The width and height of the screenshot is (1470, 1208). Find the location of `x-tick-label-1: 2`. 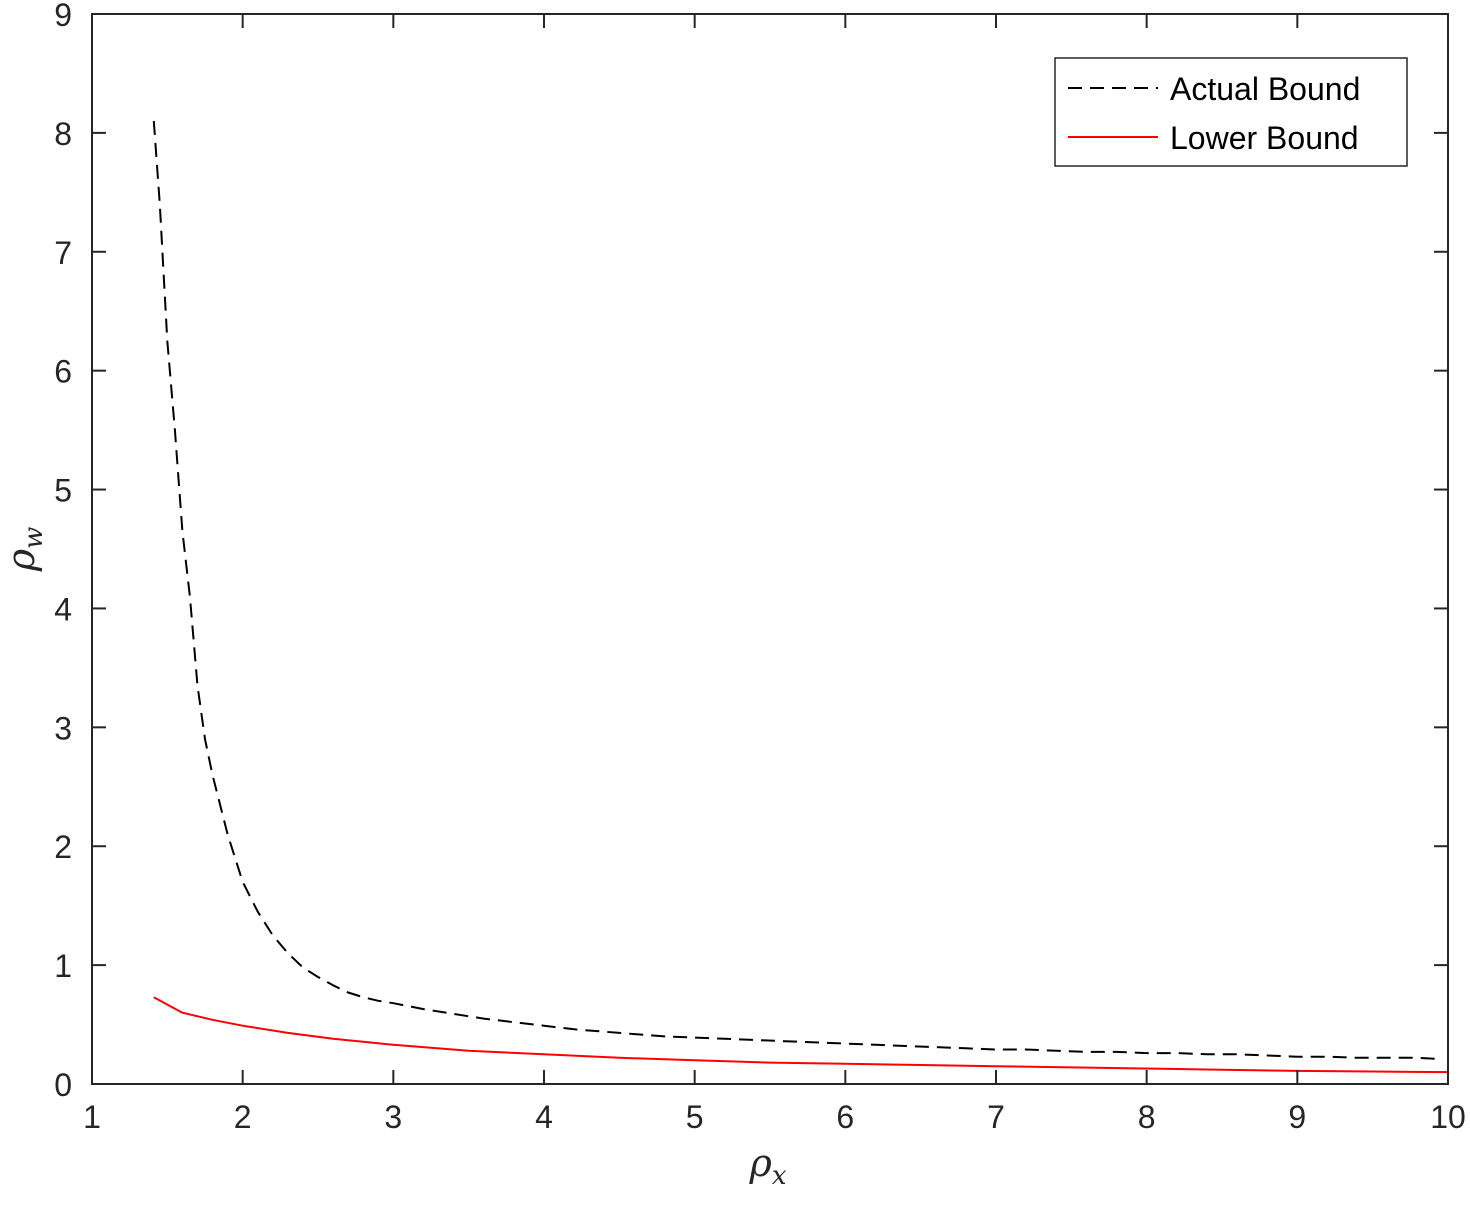

x-tick-label-1: 2 is located at coordinates (243, 1117).